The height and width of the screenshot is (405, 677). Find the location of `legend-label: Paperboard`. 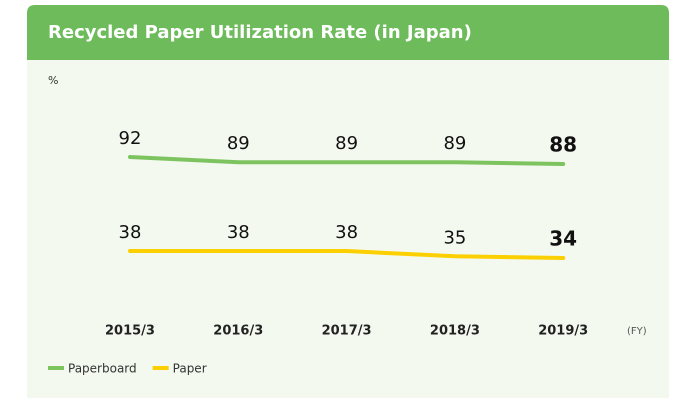

legend-label: Paperboard is located at coordinates (102, 369).